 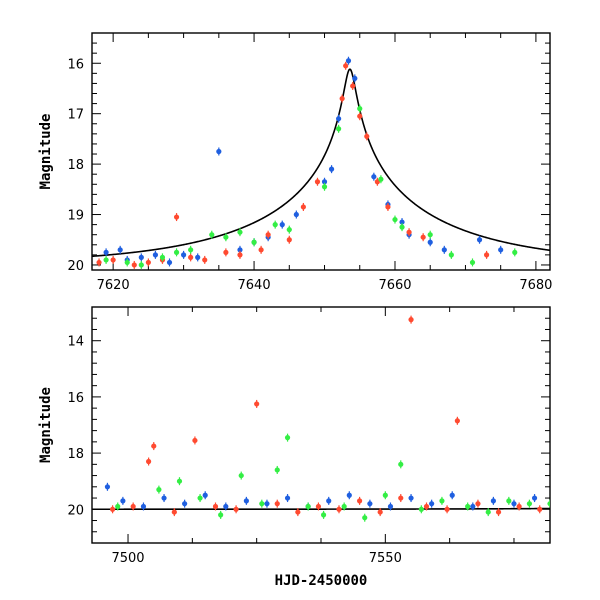 What do you see at coordinates (127, 558) in the screenshot?
I see `x-tick-label: 7500` at bounding box center [127, 558].